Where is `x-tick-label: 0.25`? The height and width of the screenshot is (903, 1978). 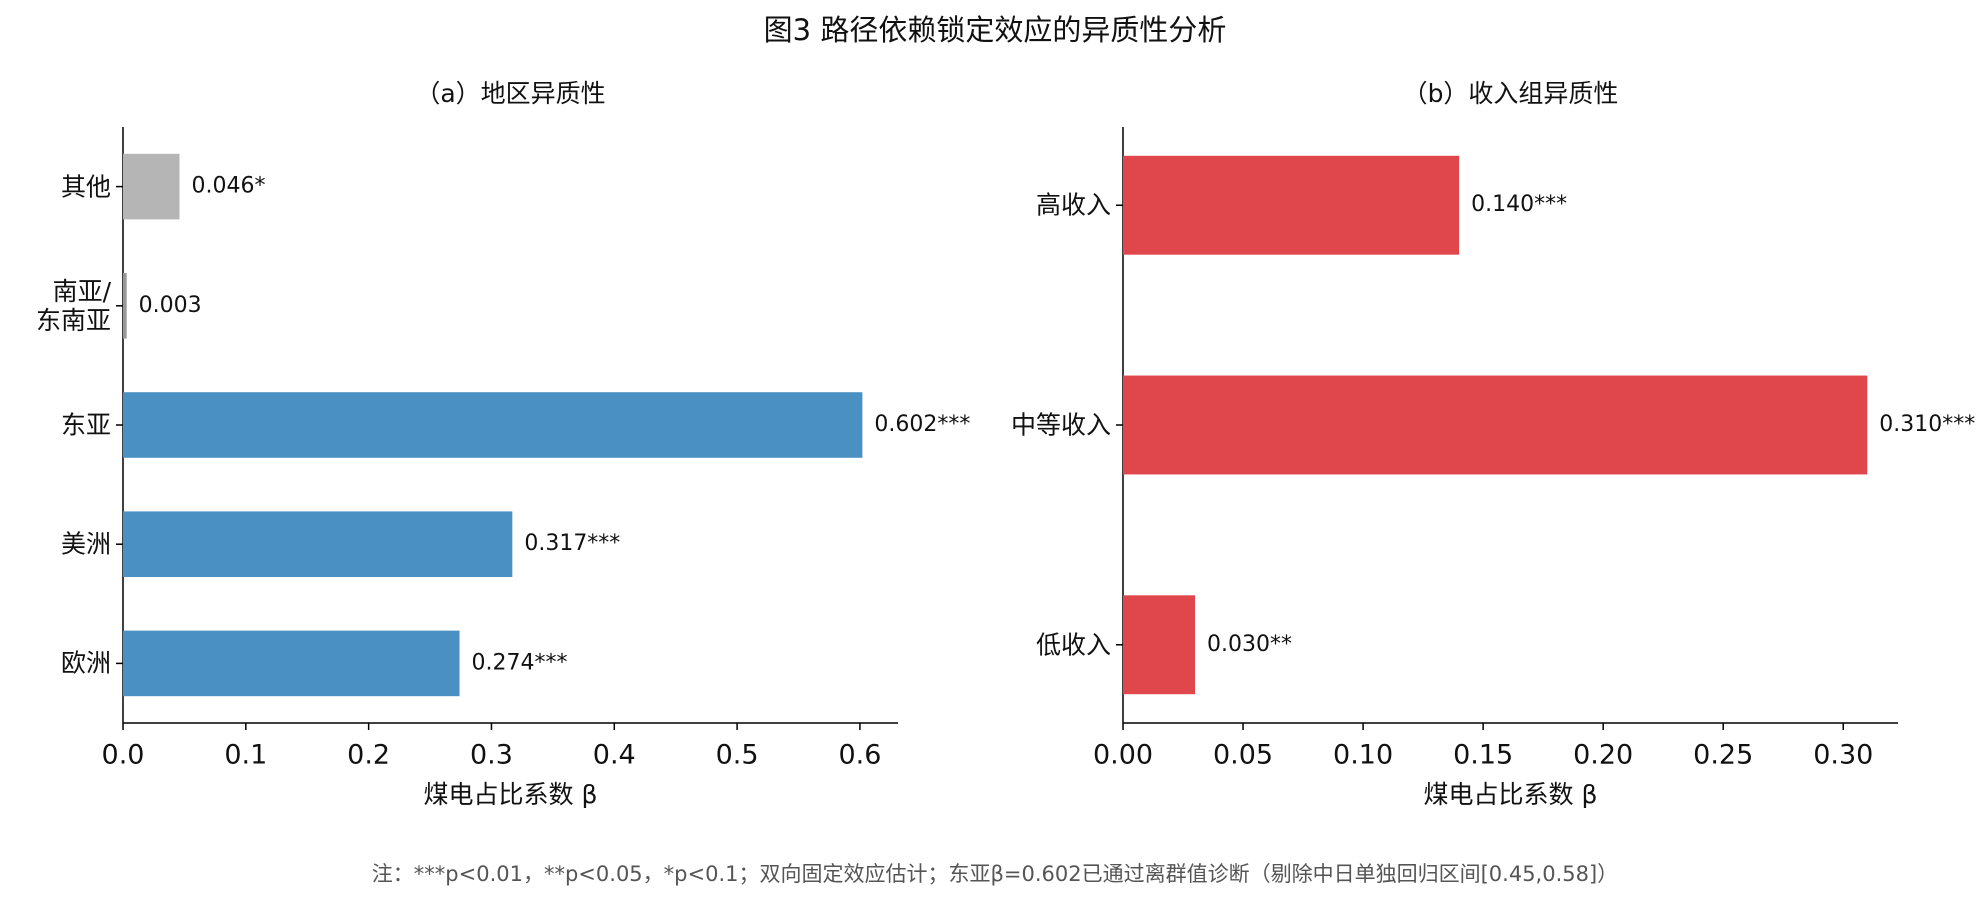 x-tick-label: 0.25 is located at coordinates (1723, 755).